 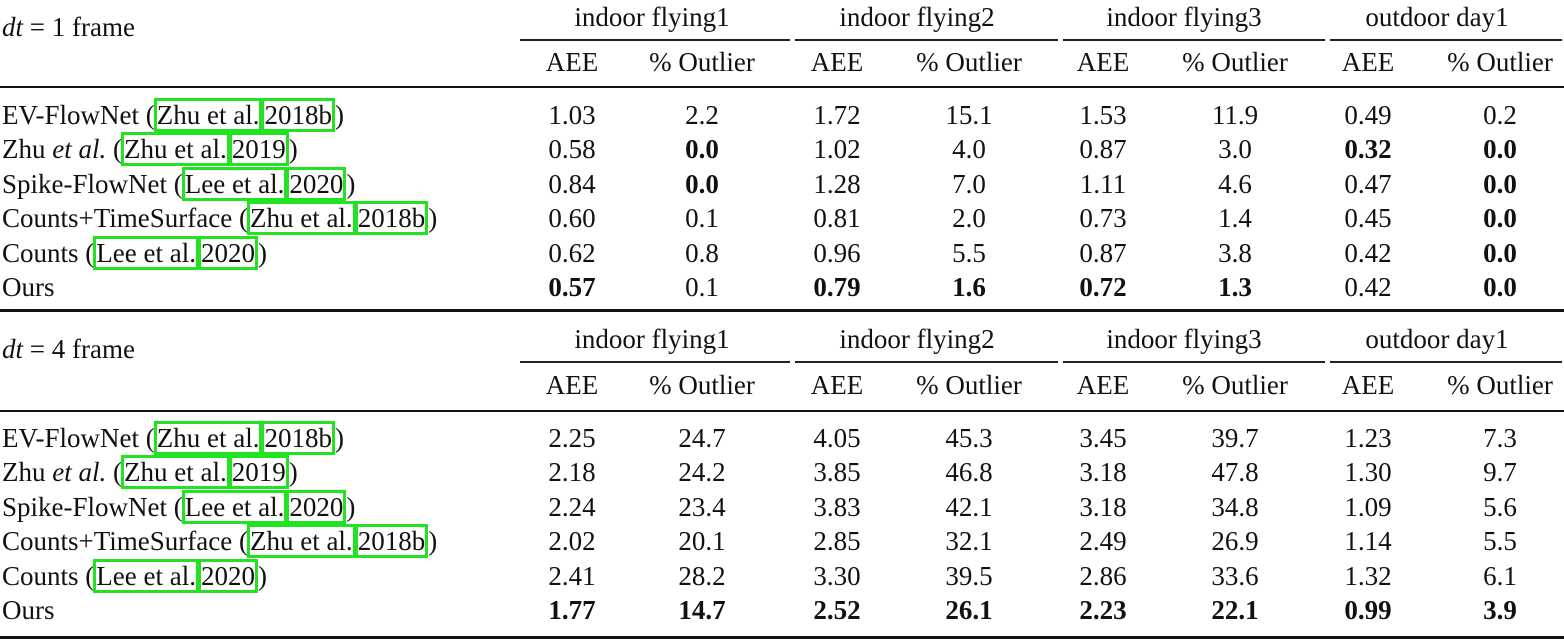 I want to click on aee-value: 1.32, so click(x=1368, y=575).